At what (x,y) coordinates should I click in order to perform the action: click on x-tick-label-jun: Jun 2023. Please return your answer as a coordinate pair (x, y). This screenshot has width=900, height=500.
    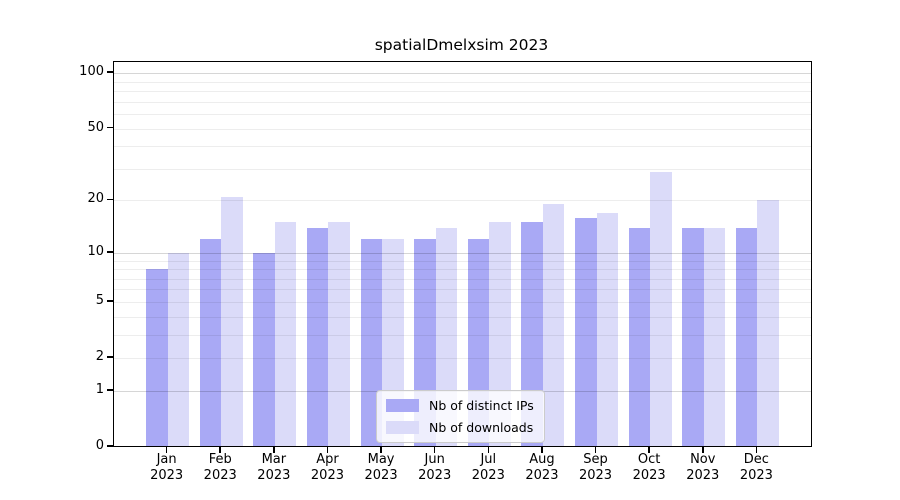
    Looking at the image, I should click on (435, 468).